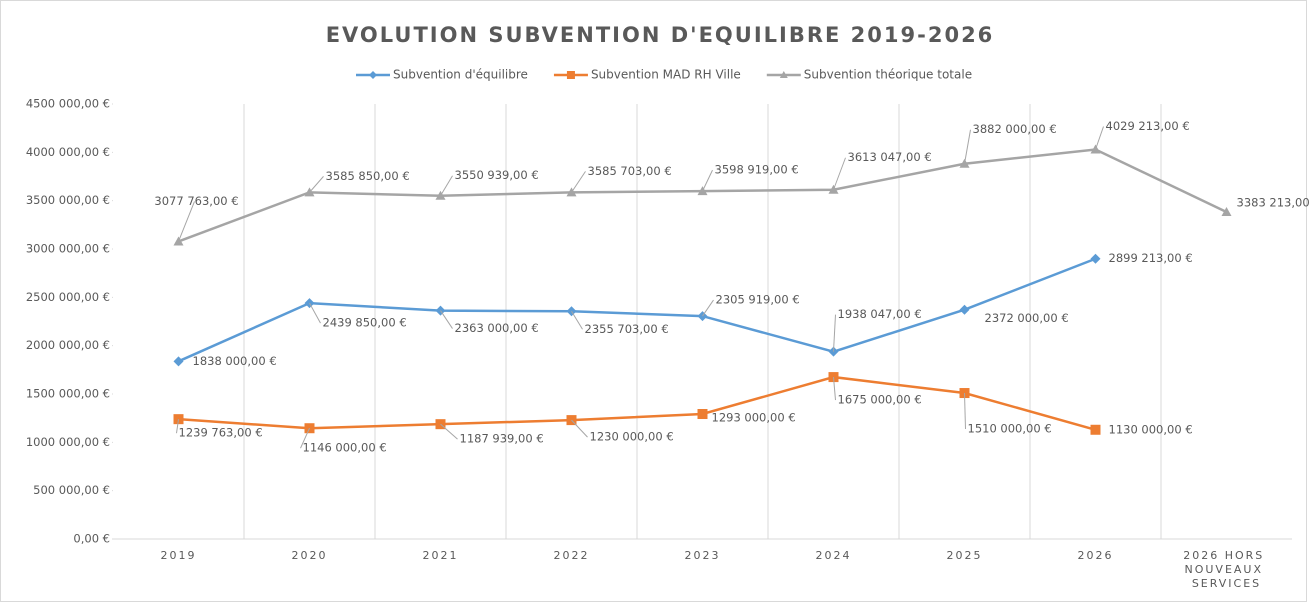  I want to click on data-label: 2899 213,00 €, so click(1151, 258).